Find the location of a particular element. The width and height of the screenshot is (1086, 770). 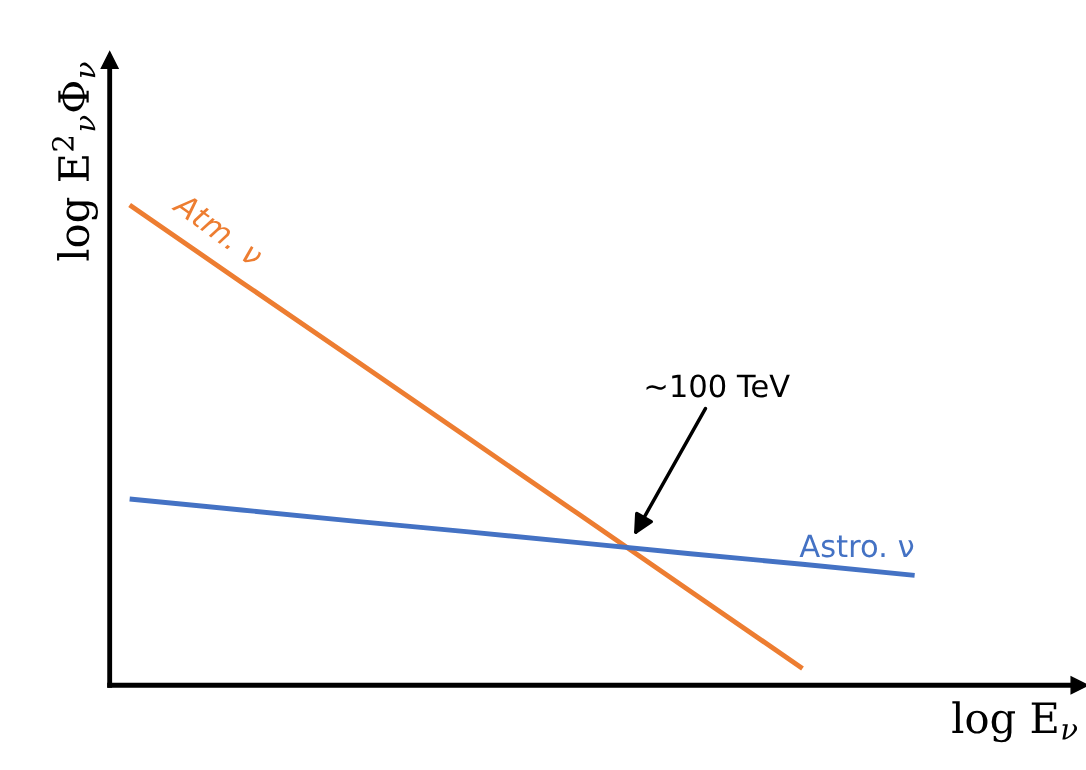

annotation: ∼100 TeV is located at coordinates (718, 386).